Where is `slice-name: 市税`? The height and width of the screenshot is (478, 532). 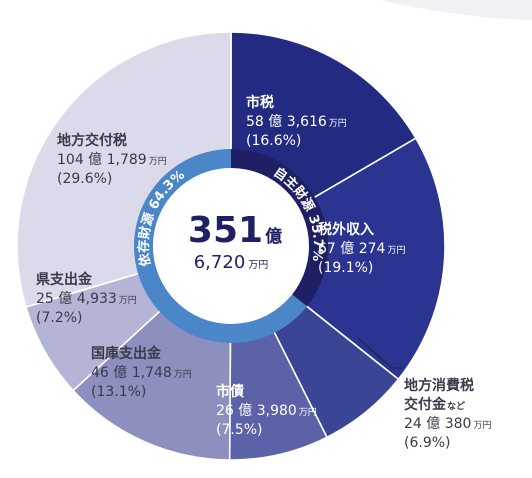
slice-name: 市税 is located at coordinates (260, 102).